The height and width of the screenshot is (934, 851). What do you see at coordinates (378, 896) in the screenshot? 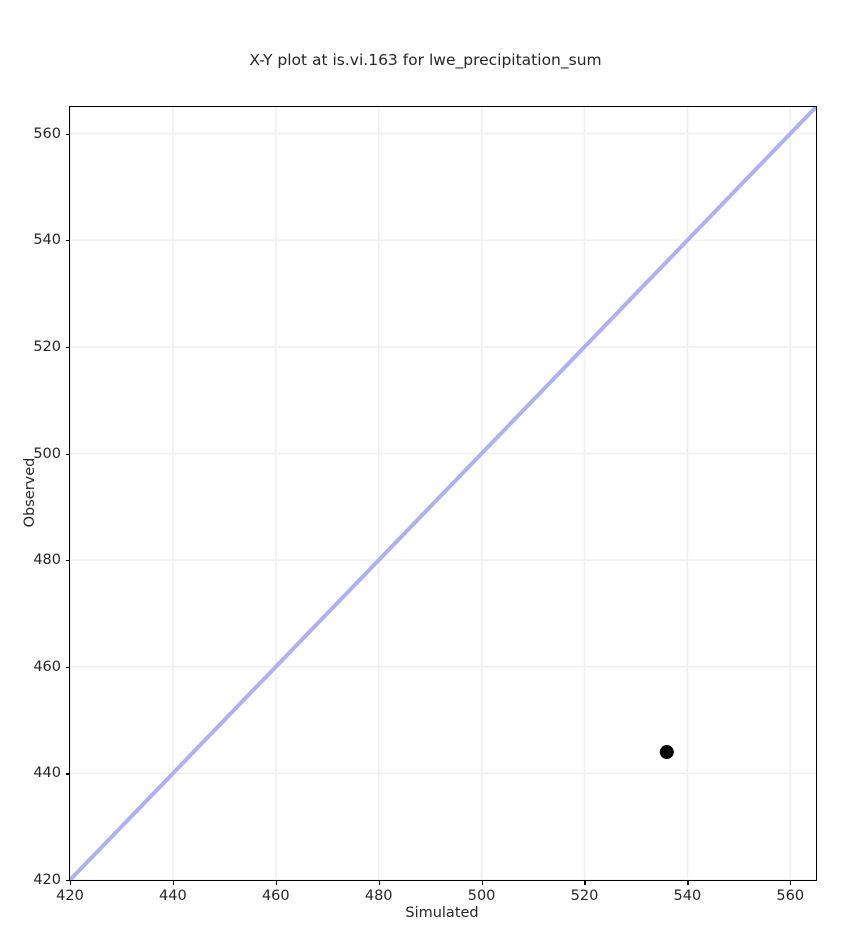
I see `x-tick-label: 480` at bounding box center [378, 896].